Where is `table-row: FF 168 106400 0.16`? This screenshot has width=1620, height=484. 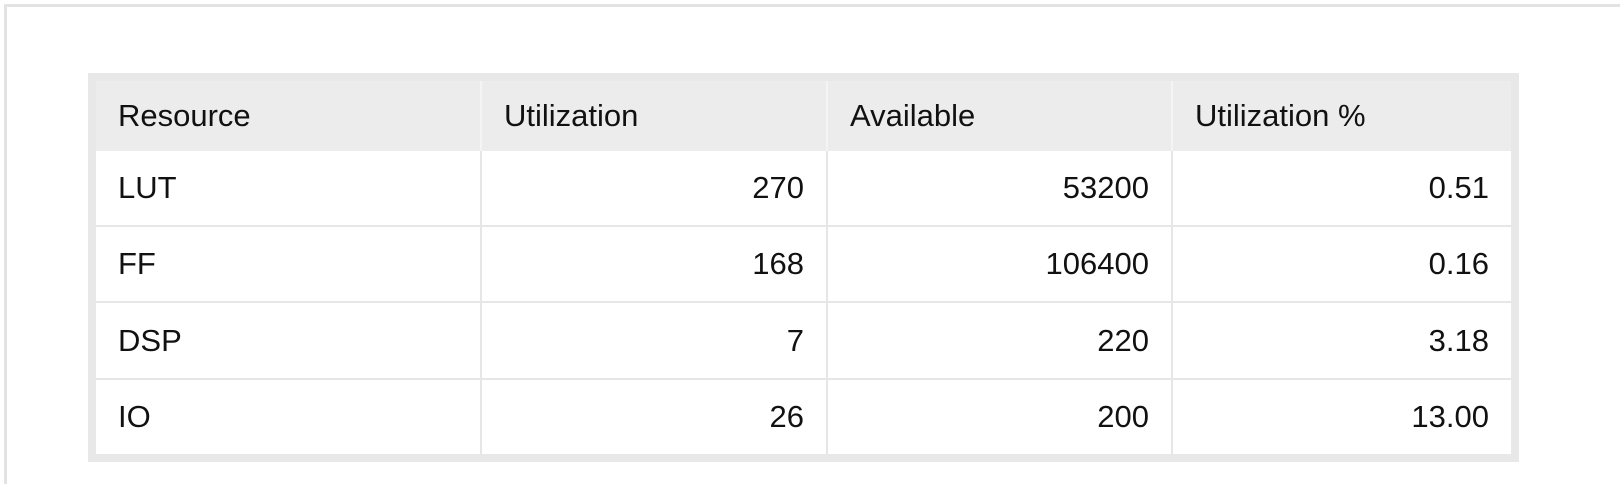
table-row: FF 168 106400 0.16 is located at coordinates (803, 265).